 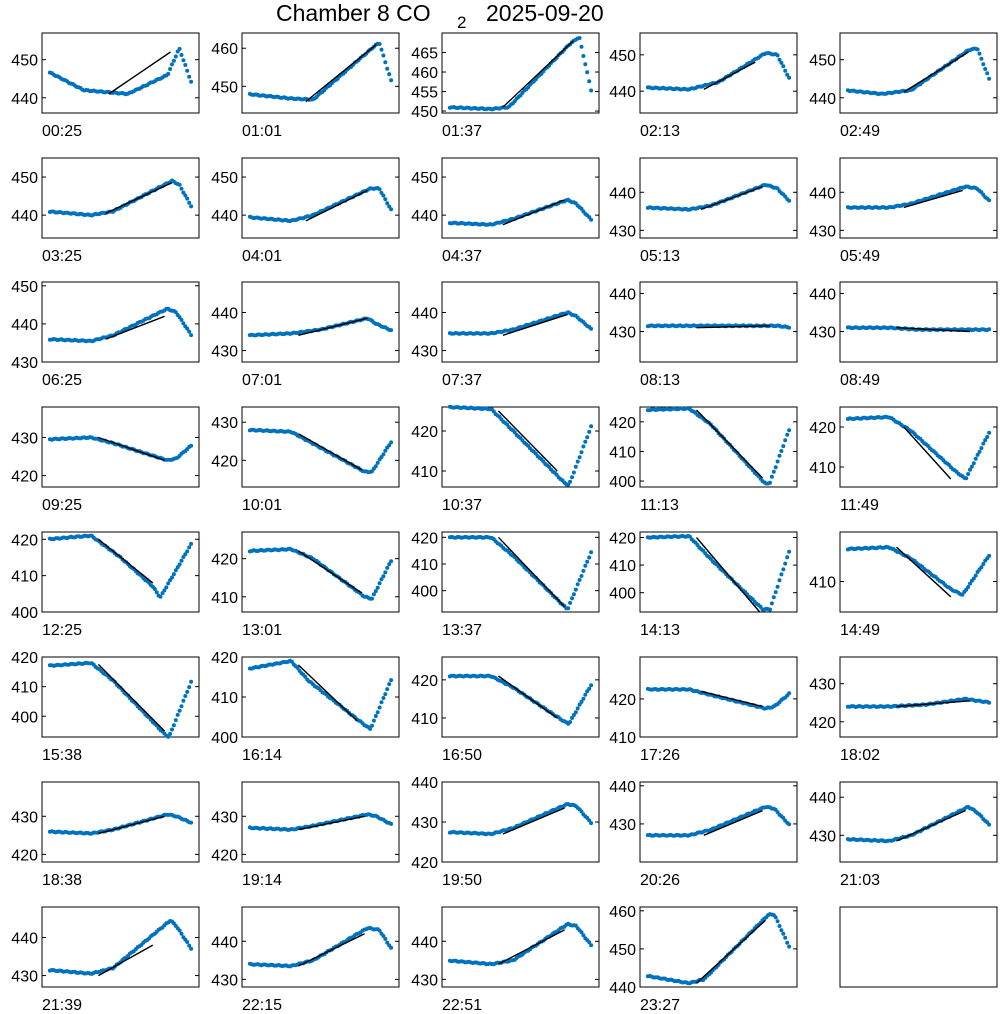 What do you see at coordinates (462, 1005) in the screenshot?
I see `time-label: 22:51` at bounding box center [462, 1005].